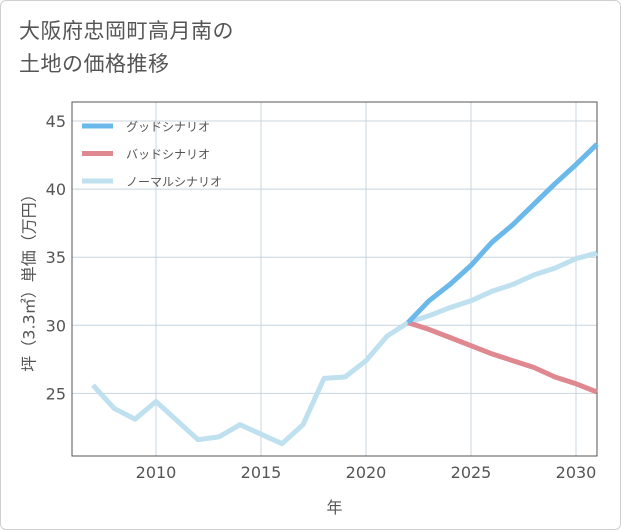  Describe the element at coordinates (471, 472) in the screenshot. I see `x-tick-label: 2025` at that location.